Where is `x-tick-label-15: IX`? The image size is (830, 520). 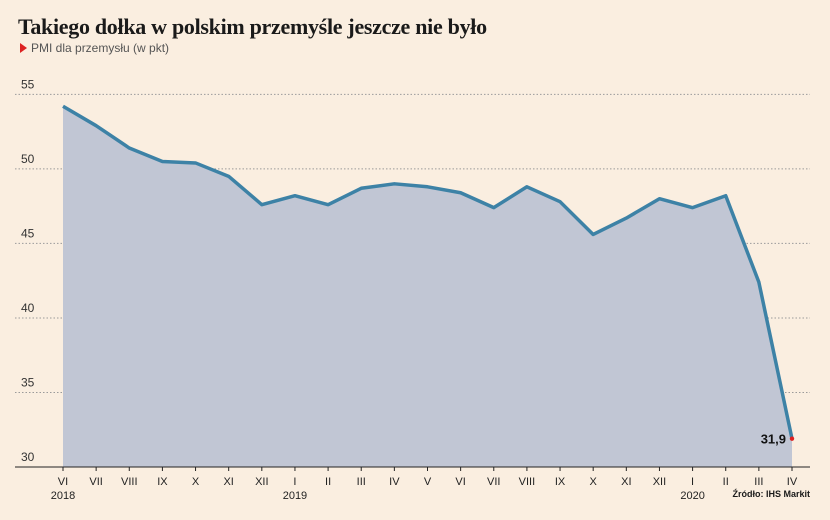 x-tick-label-15: IX is located at coordinates (560, 482).